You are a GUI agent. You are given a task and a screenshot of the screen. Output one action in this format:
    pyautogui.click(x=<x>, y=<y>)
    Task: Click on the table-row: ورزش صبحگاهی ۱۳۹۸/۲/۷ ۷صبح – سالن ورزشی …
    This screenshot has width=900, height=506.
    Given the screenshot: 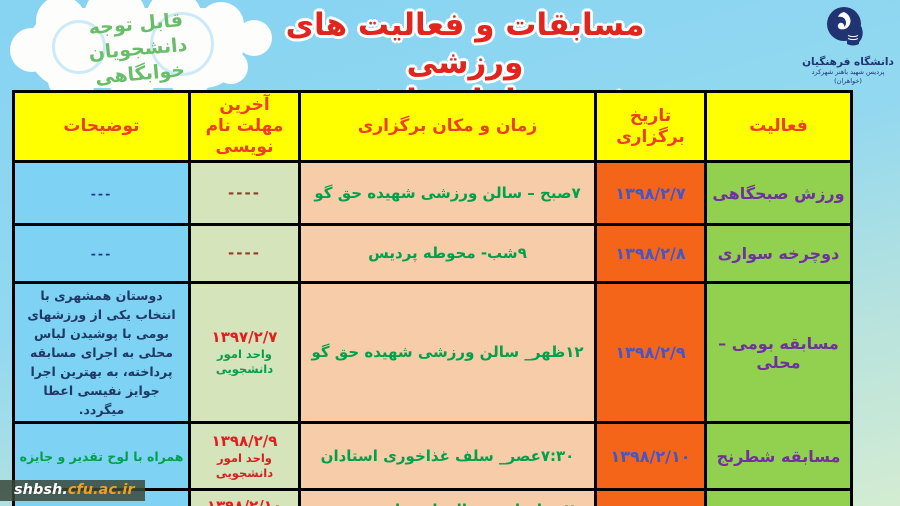 What is the action you would take?
    pyautogui.click(x=432, y=193)
    